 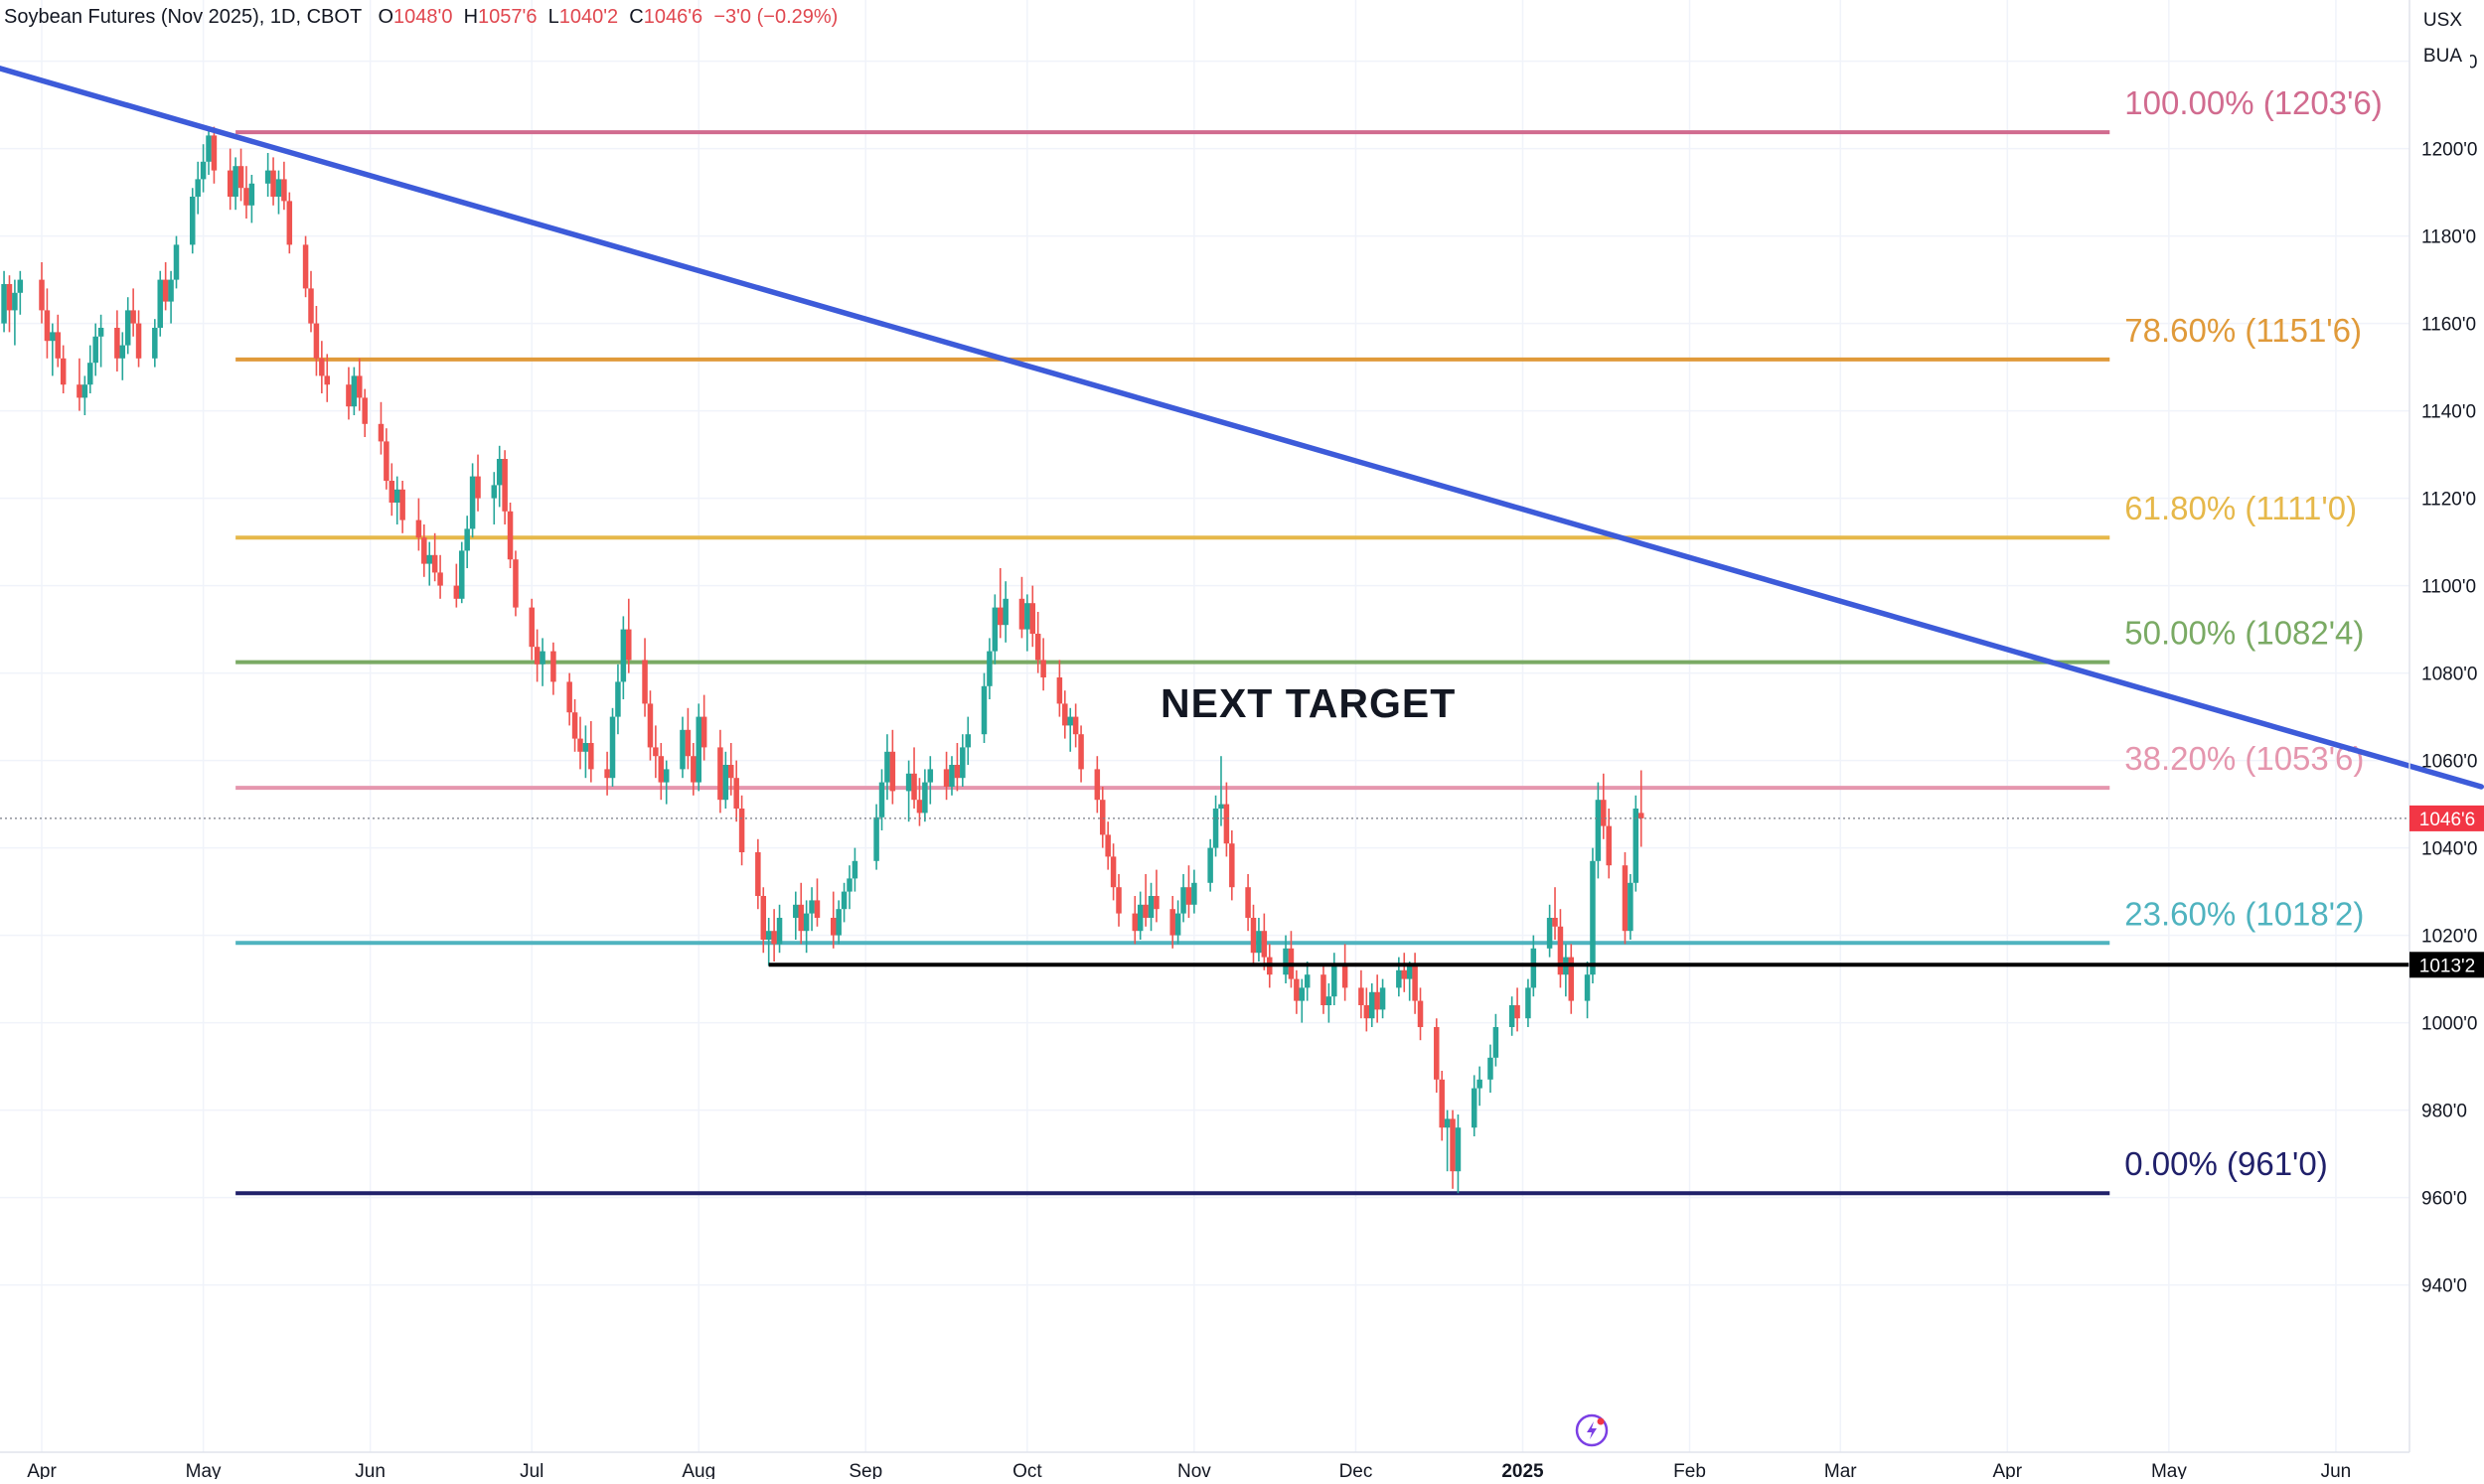 I want to click on y-tick-label: 1120'0, so click(x=2448, y=500).